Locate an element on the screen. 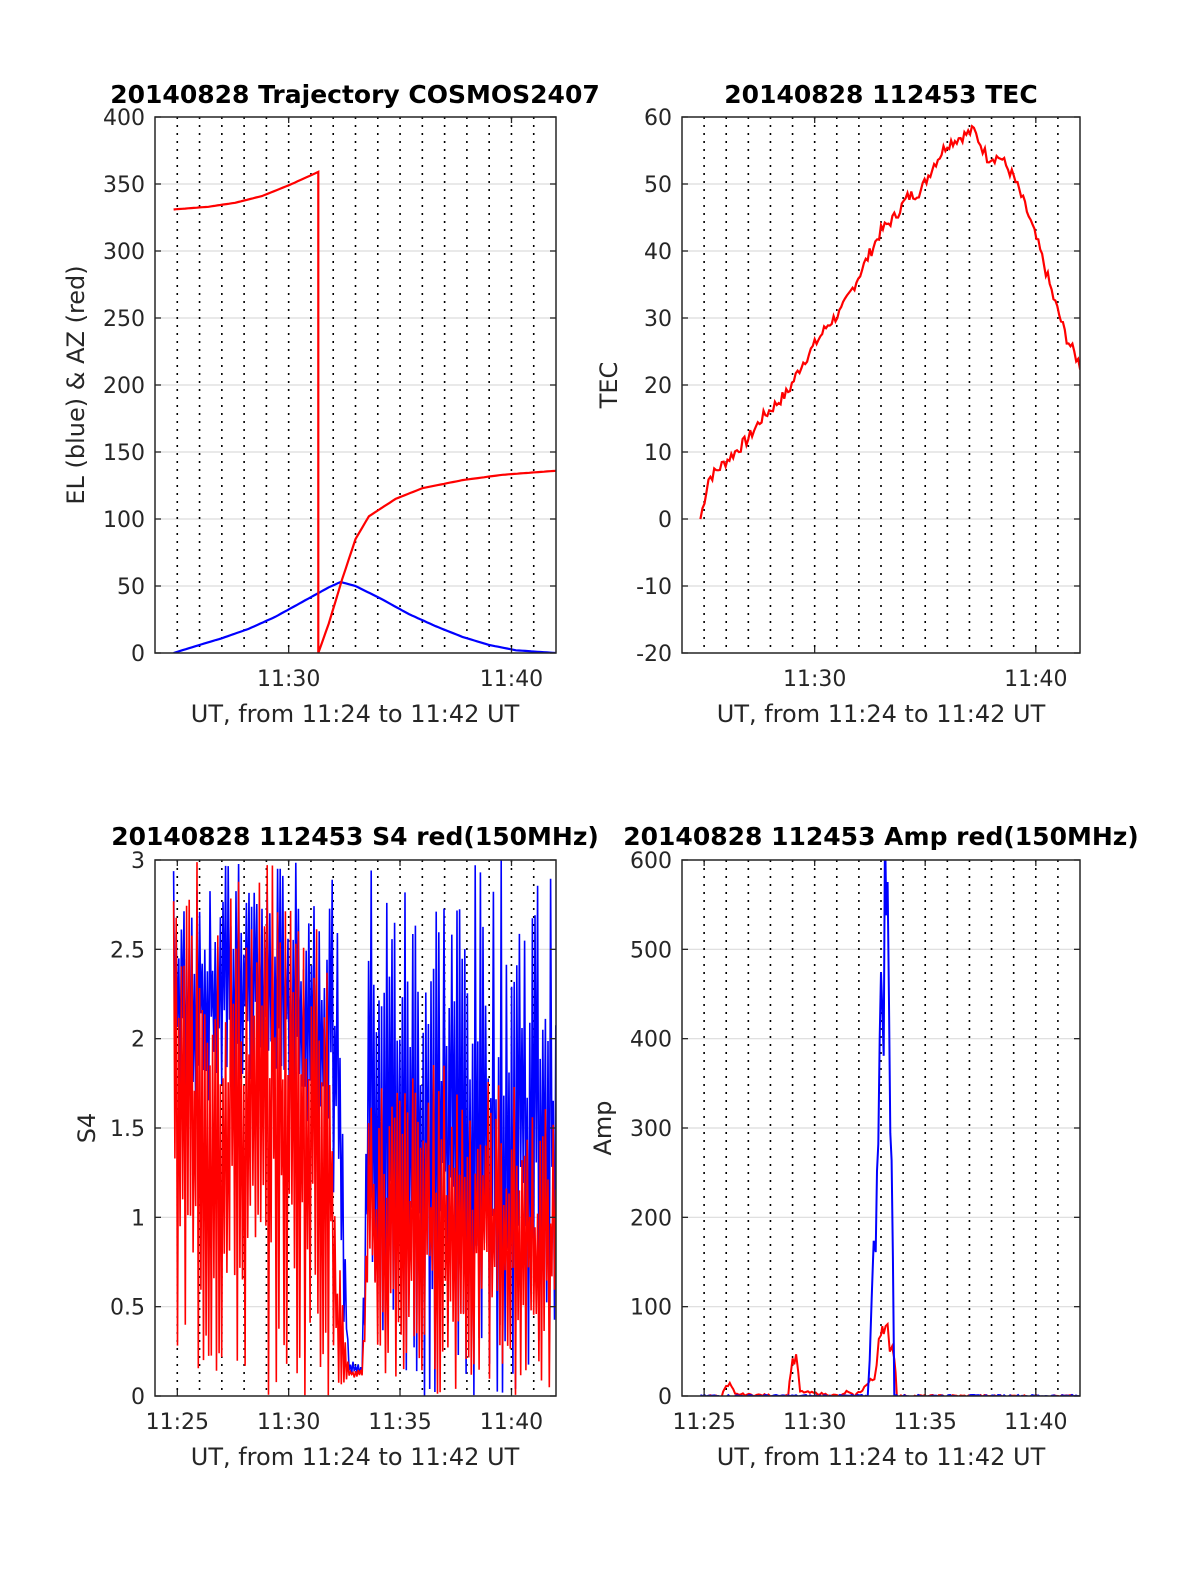  y-tick-label: -10 is located at coordinates (654, 587).